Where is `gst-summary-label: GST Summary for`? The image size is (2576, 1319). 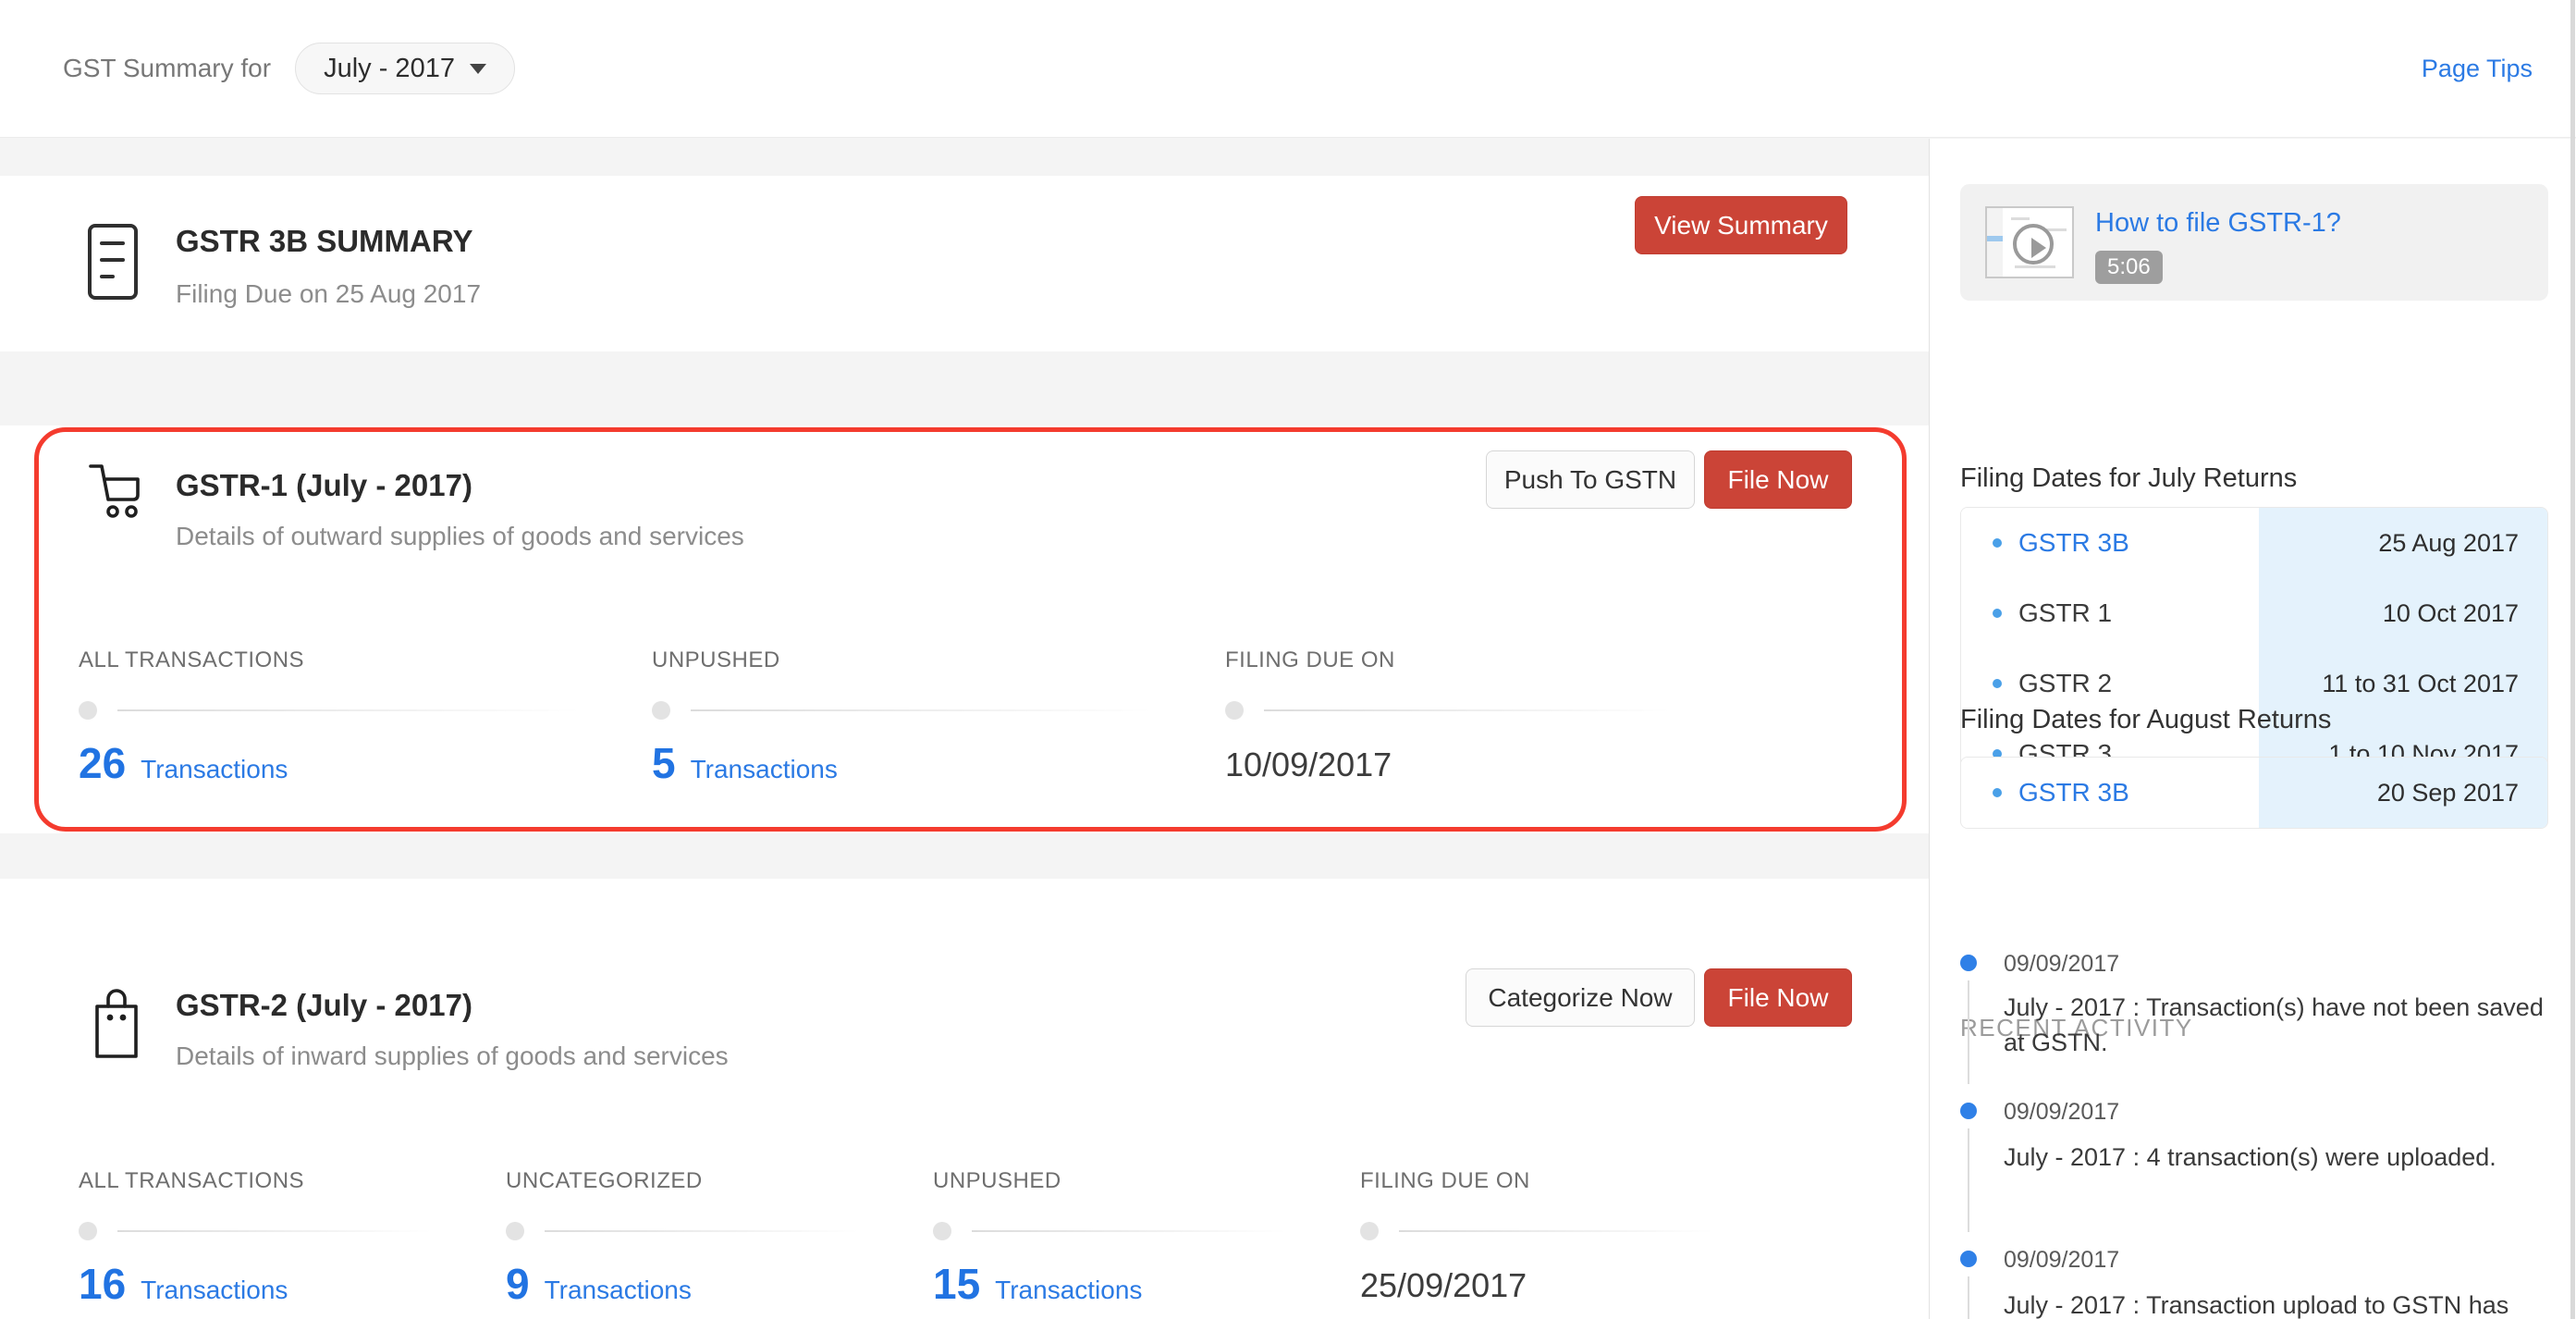
gst-summary-label: GST Summary for is located at coordinates (168, 68).